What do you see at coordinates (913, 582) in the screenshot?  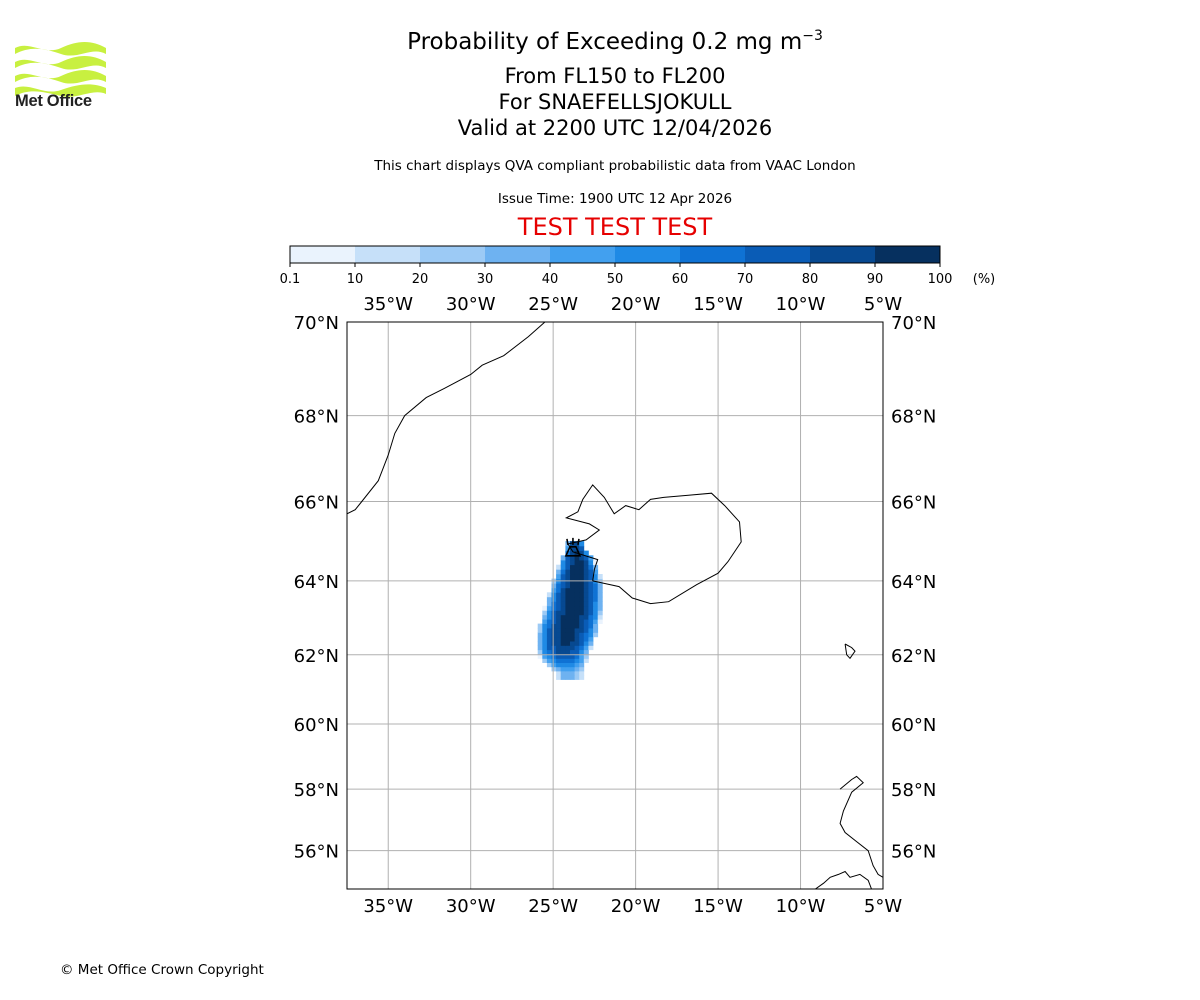 I see `lat-tick-label-right: 64°N` at bounding box center [913, 582].